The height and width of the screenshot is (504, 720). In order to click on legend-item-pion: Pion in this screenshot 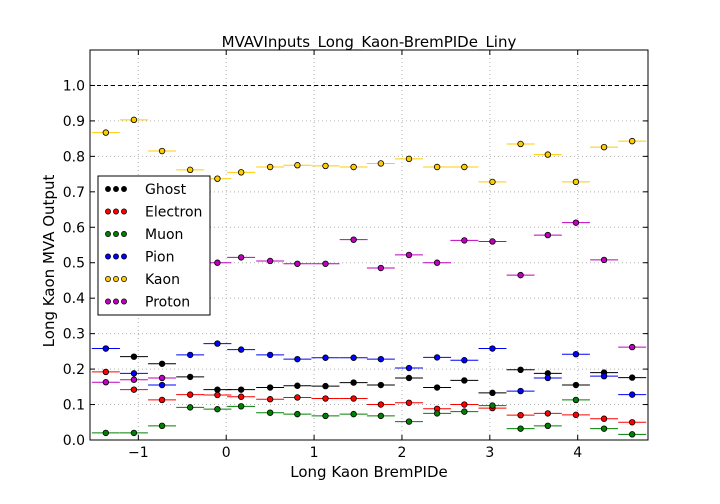, I will do `click(139, 258)`.